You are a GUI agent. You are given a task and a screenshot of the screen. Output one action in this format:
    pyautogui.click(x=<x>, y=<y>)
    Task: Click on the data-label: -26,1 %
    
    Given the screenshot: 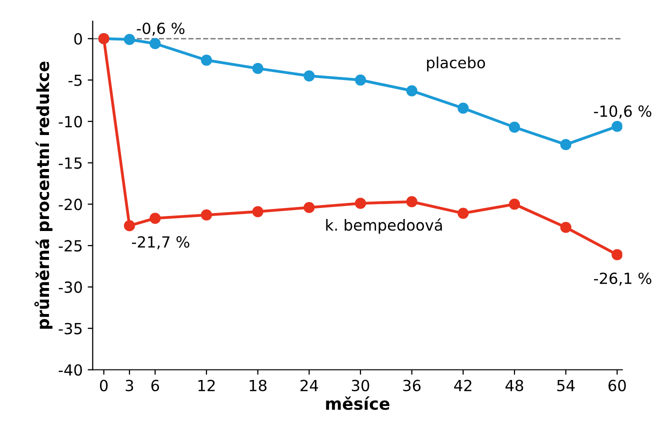 What is the action you would take?
    pyautogui.click(x=623, y=279)
    